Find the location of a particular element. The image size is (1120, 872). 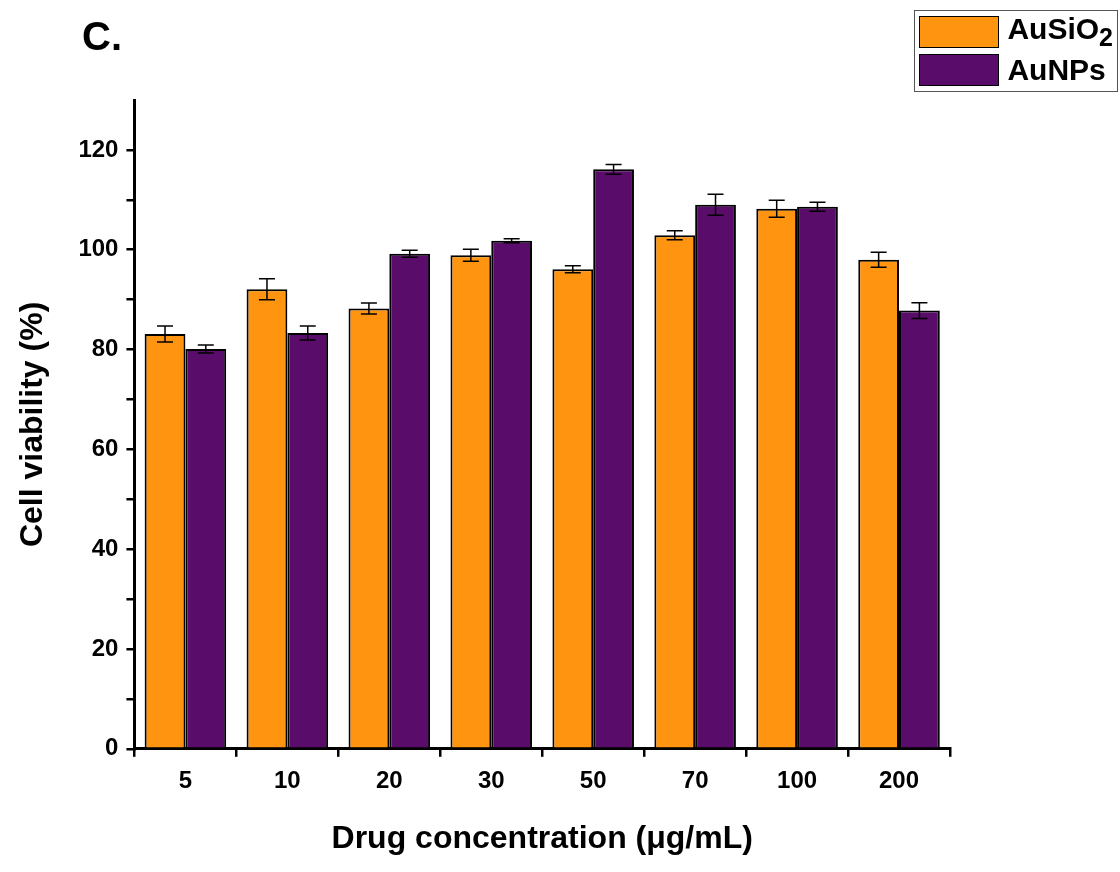

x-tick-label: 30 is located at coordinates (491, 779).